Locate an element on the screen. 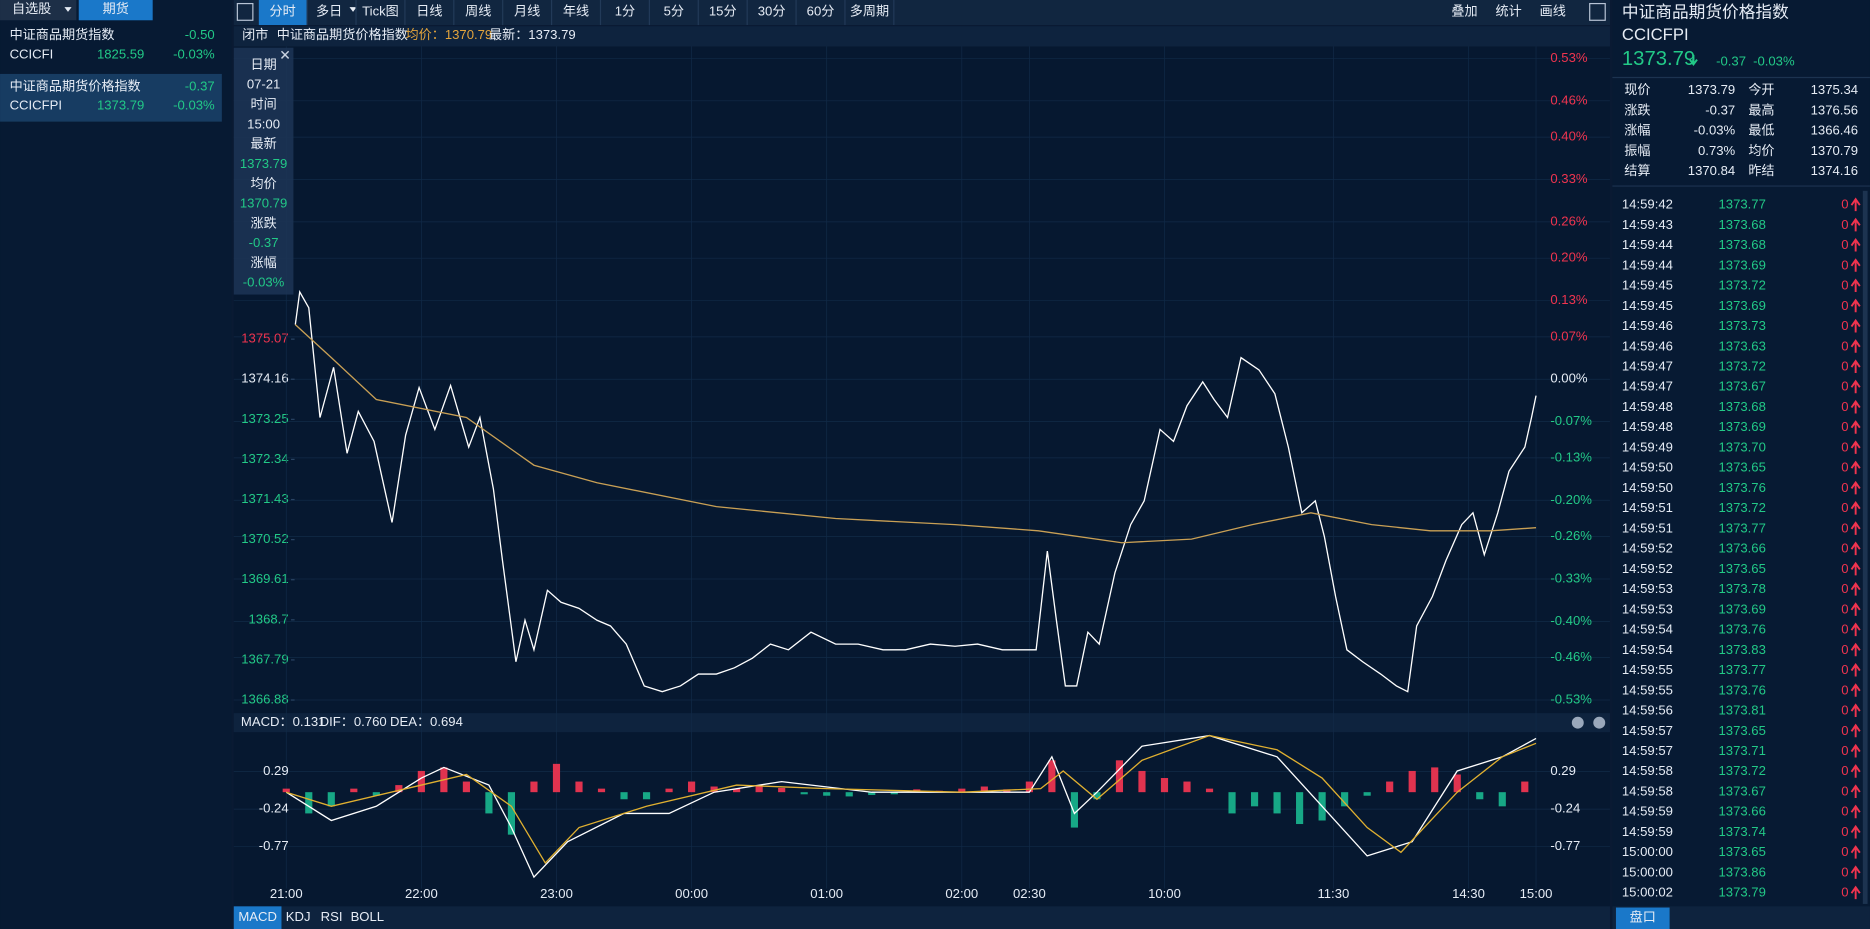  item-price: 1825.59 is located at coordinates (120, 53).